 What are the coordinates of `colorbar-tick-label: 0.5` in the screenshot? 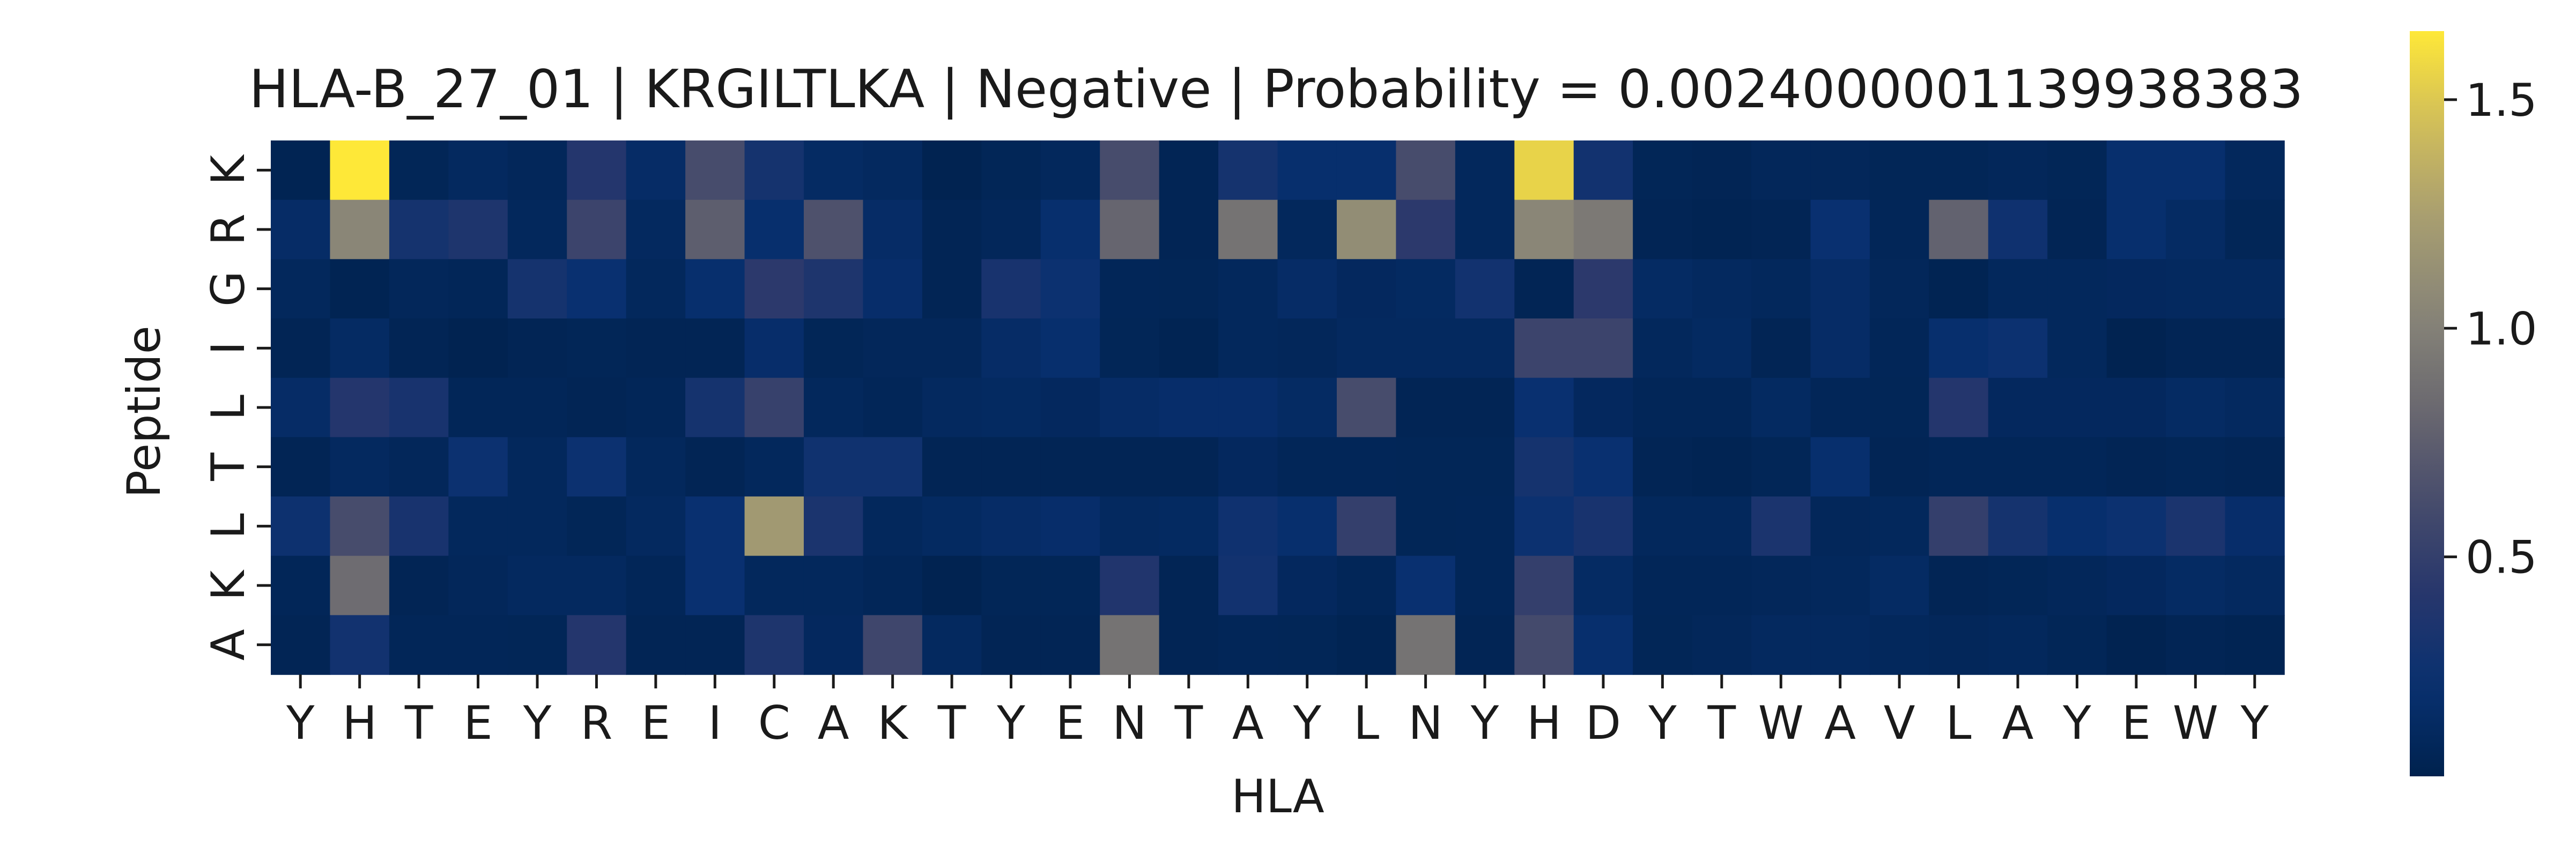 It's located at (2501, 557).